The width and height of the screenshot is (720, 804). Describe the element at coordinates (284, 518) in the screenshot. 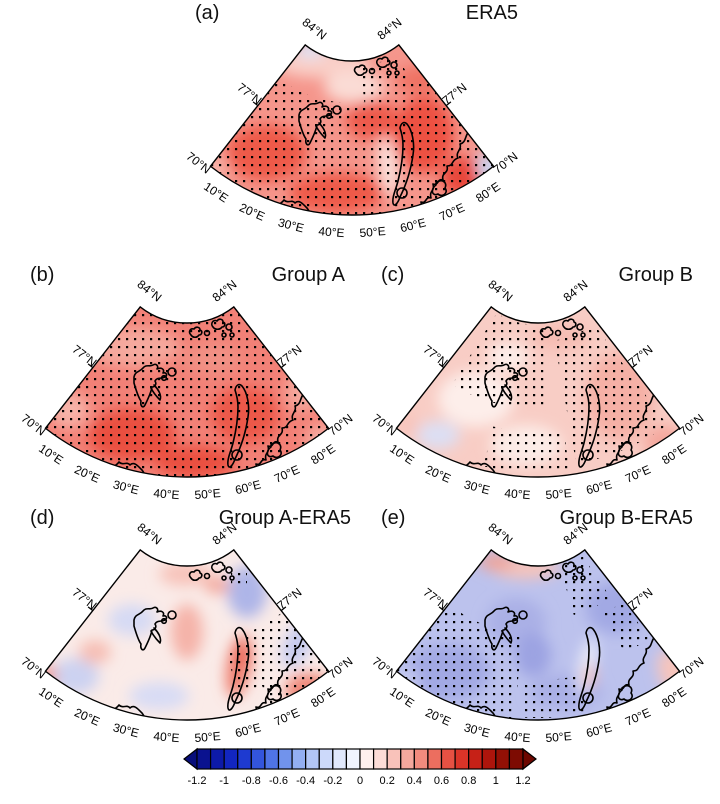

I see `panel-title: Group A-ERA5` at that location.